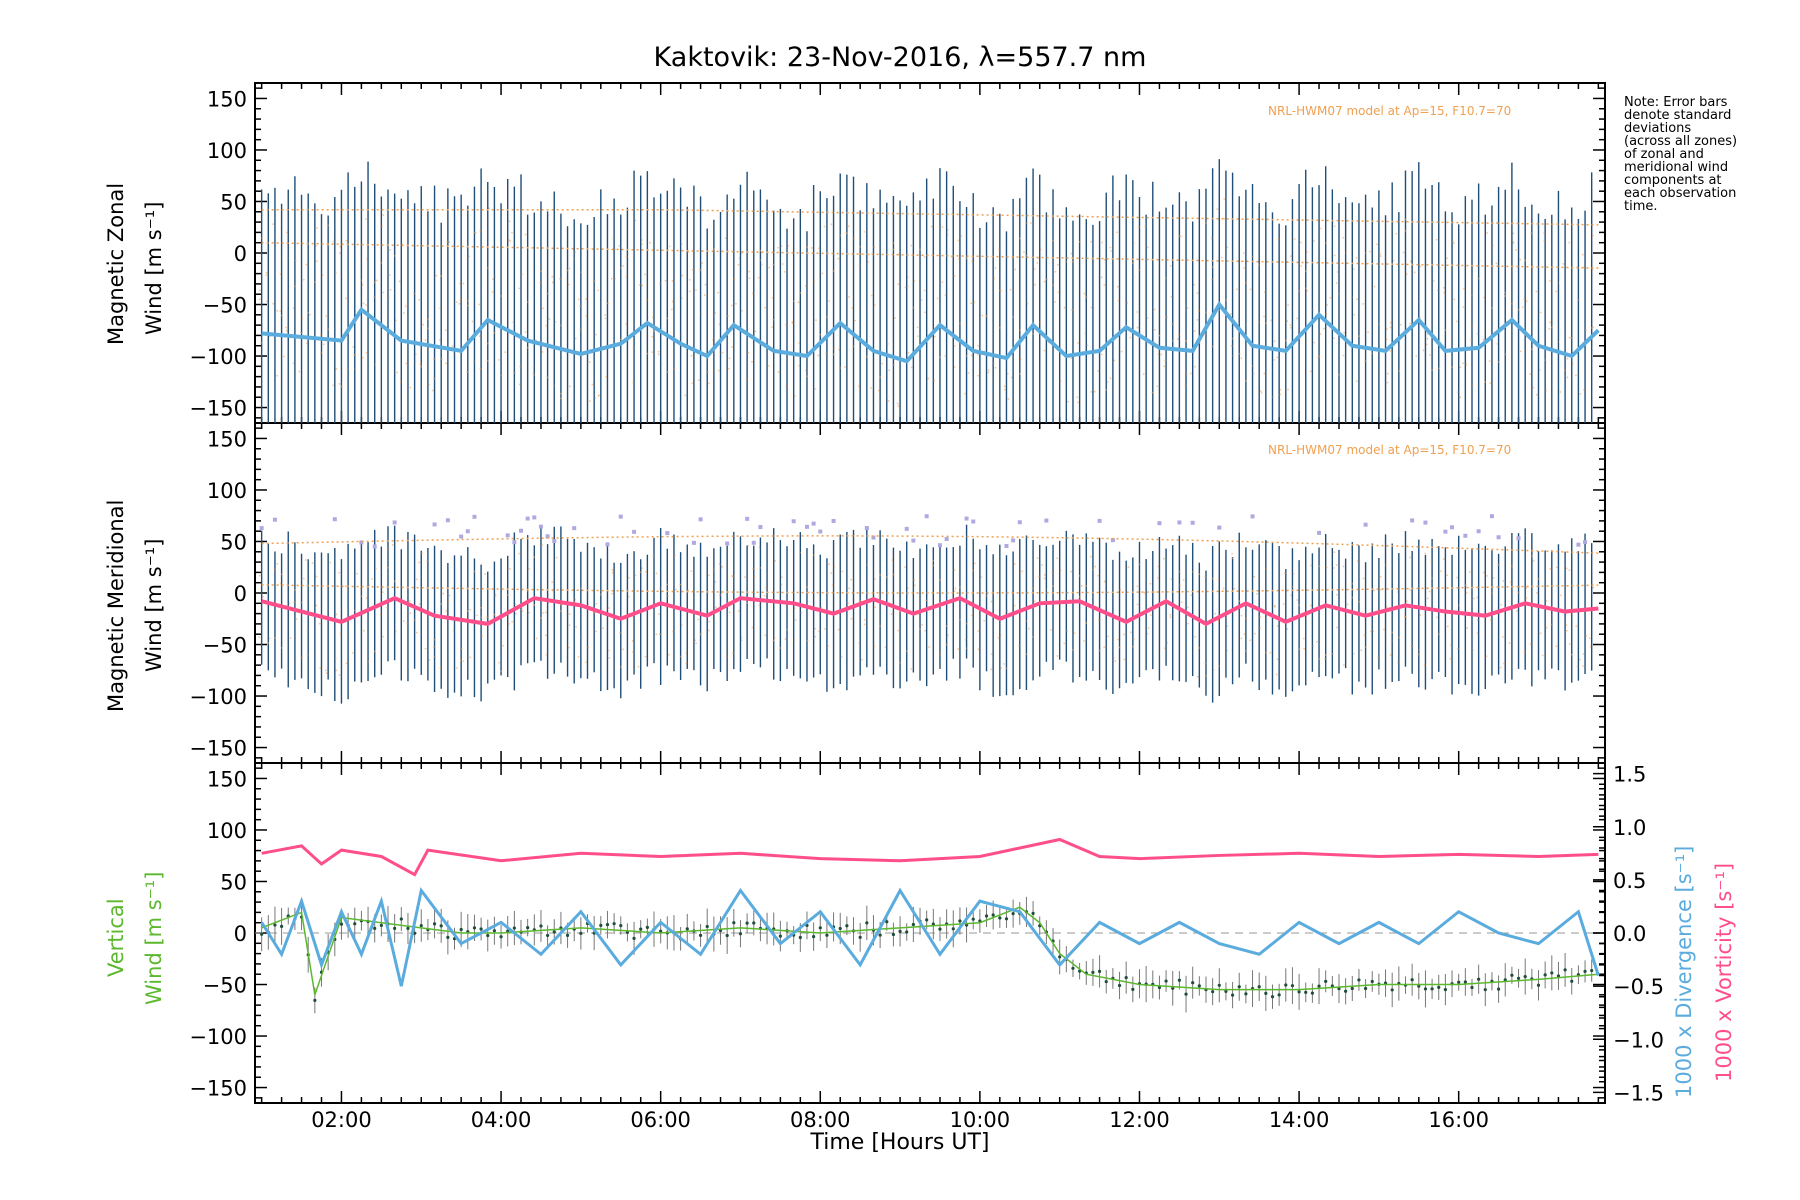  I want to click on y-tick-label: 100, so click(227, 151).